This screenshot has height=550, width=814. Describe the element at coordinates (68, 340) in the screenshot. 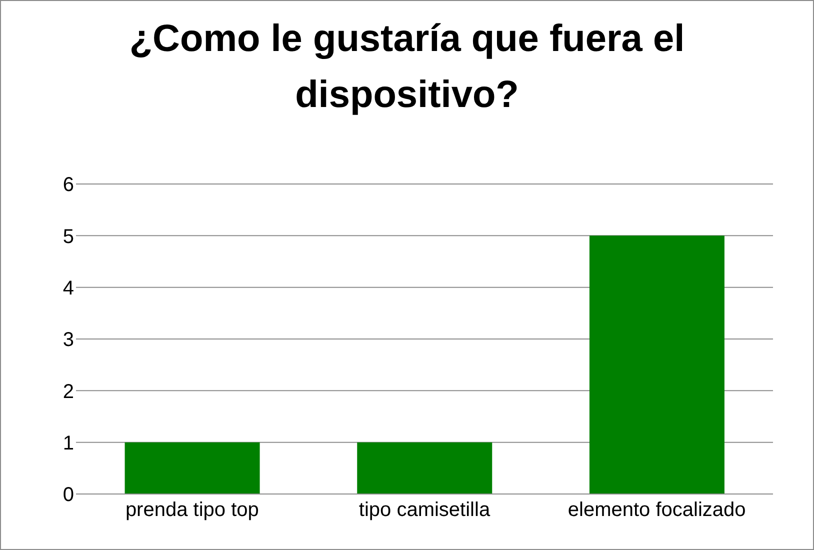

I see `y-tick-label: 3` at that location.